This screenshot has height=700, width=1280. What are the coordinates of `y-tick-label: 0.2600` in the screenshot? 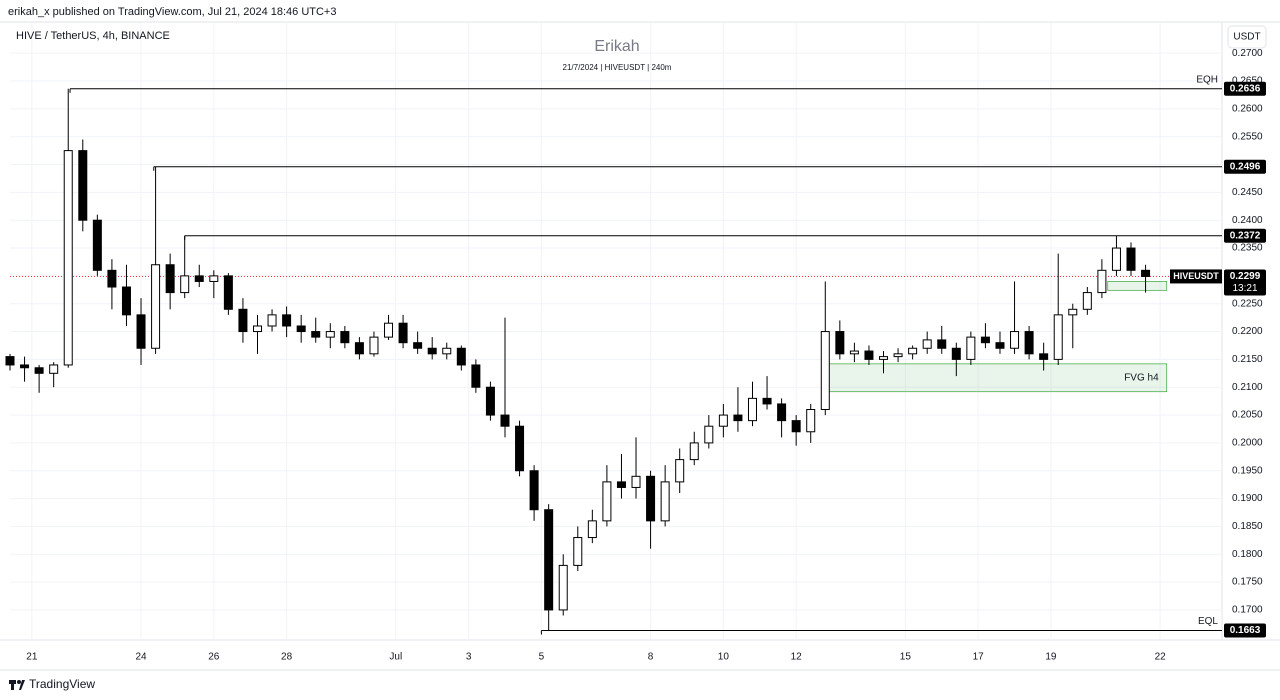 It's located at (1247, 108).